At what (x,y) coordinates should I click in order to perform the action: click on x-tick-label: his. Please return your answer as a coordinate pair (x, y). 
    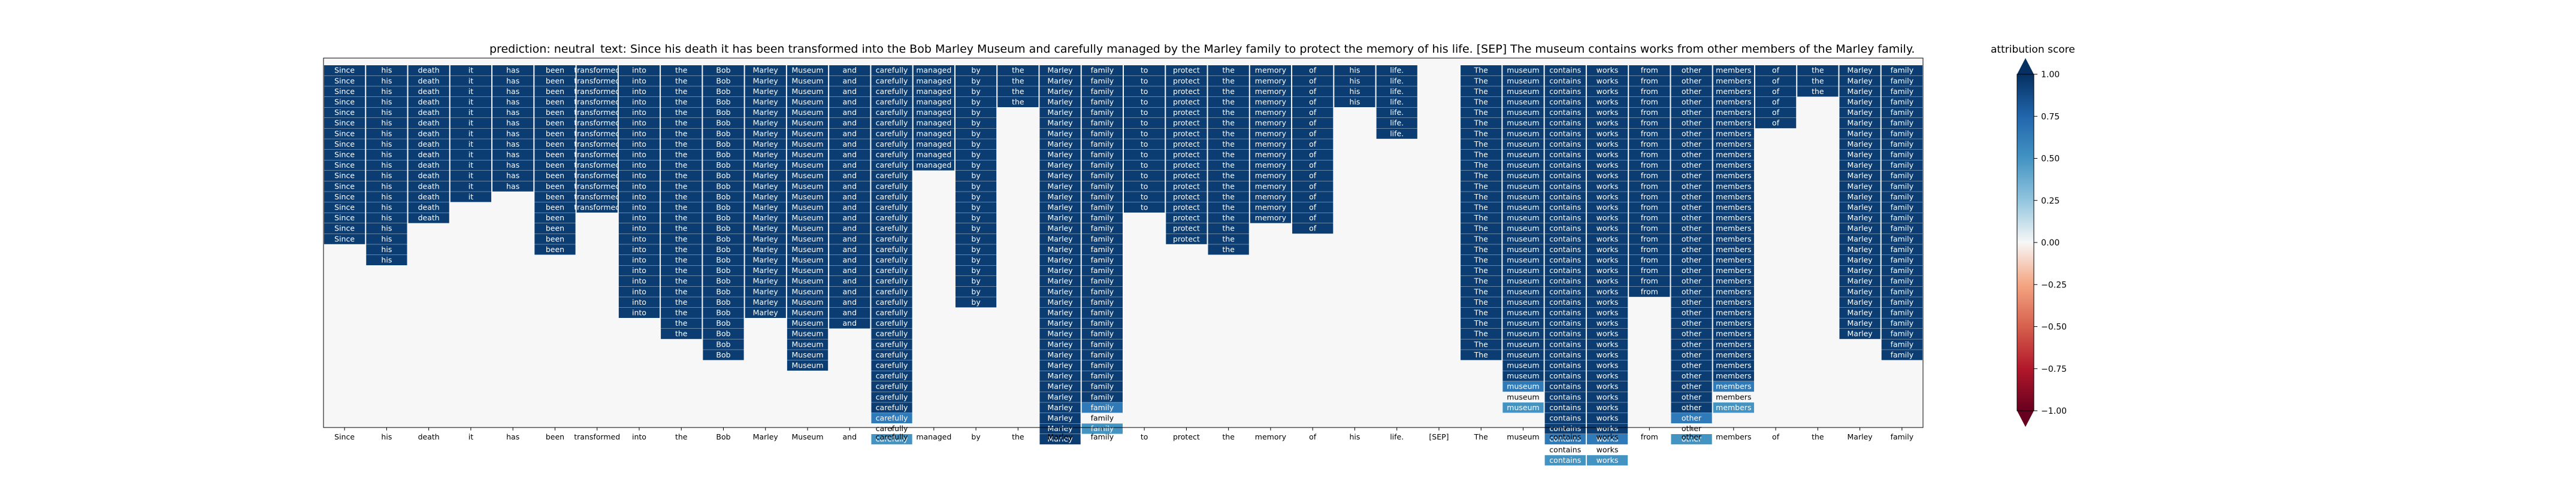
    Looking at the image, I should click on (386, 436).